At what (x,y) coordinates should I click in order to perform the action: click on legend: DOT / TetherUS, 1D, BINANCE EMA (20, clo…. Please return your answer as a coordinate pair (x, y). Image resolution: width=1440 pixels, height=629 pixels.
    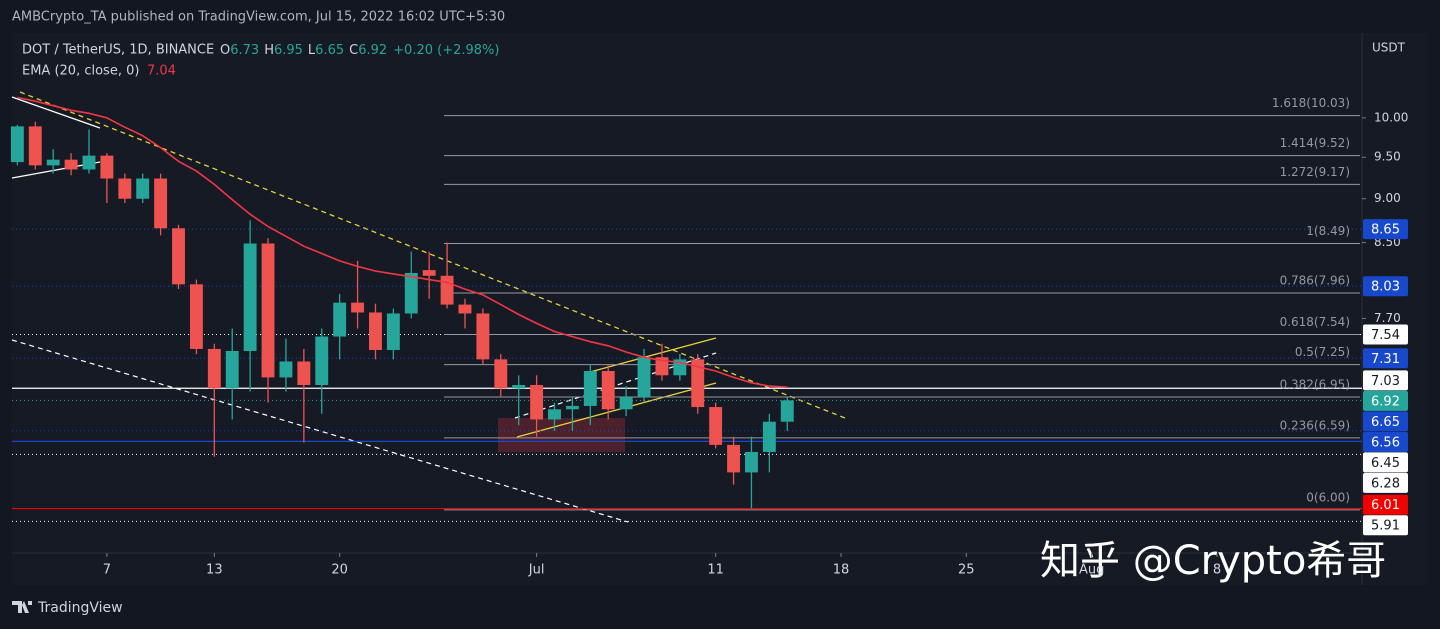
    Looking at the image, I should click on (260, 61).